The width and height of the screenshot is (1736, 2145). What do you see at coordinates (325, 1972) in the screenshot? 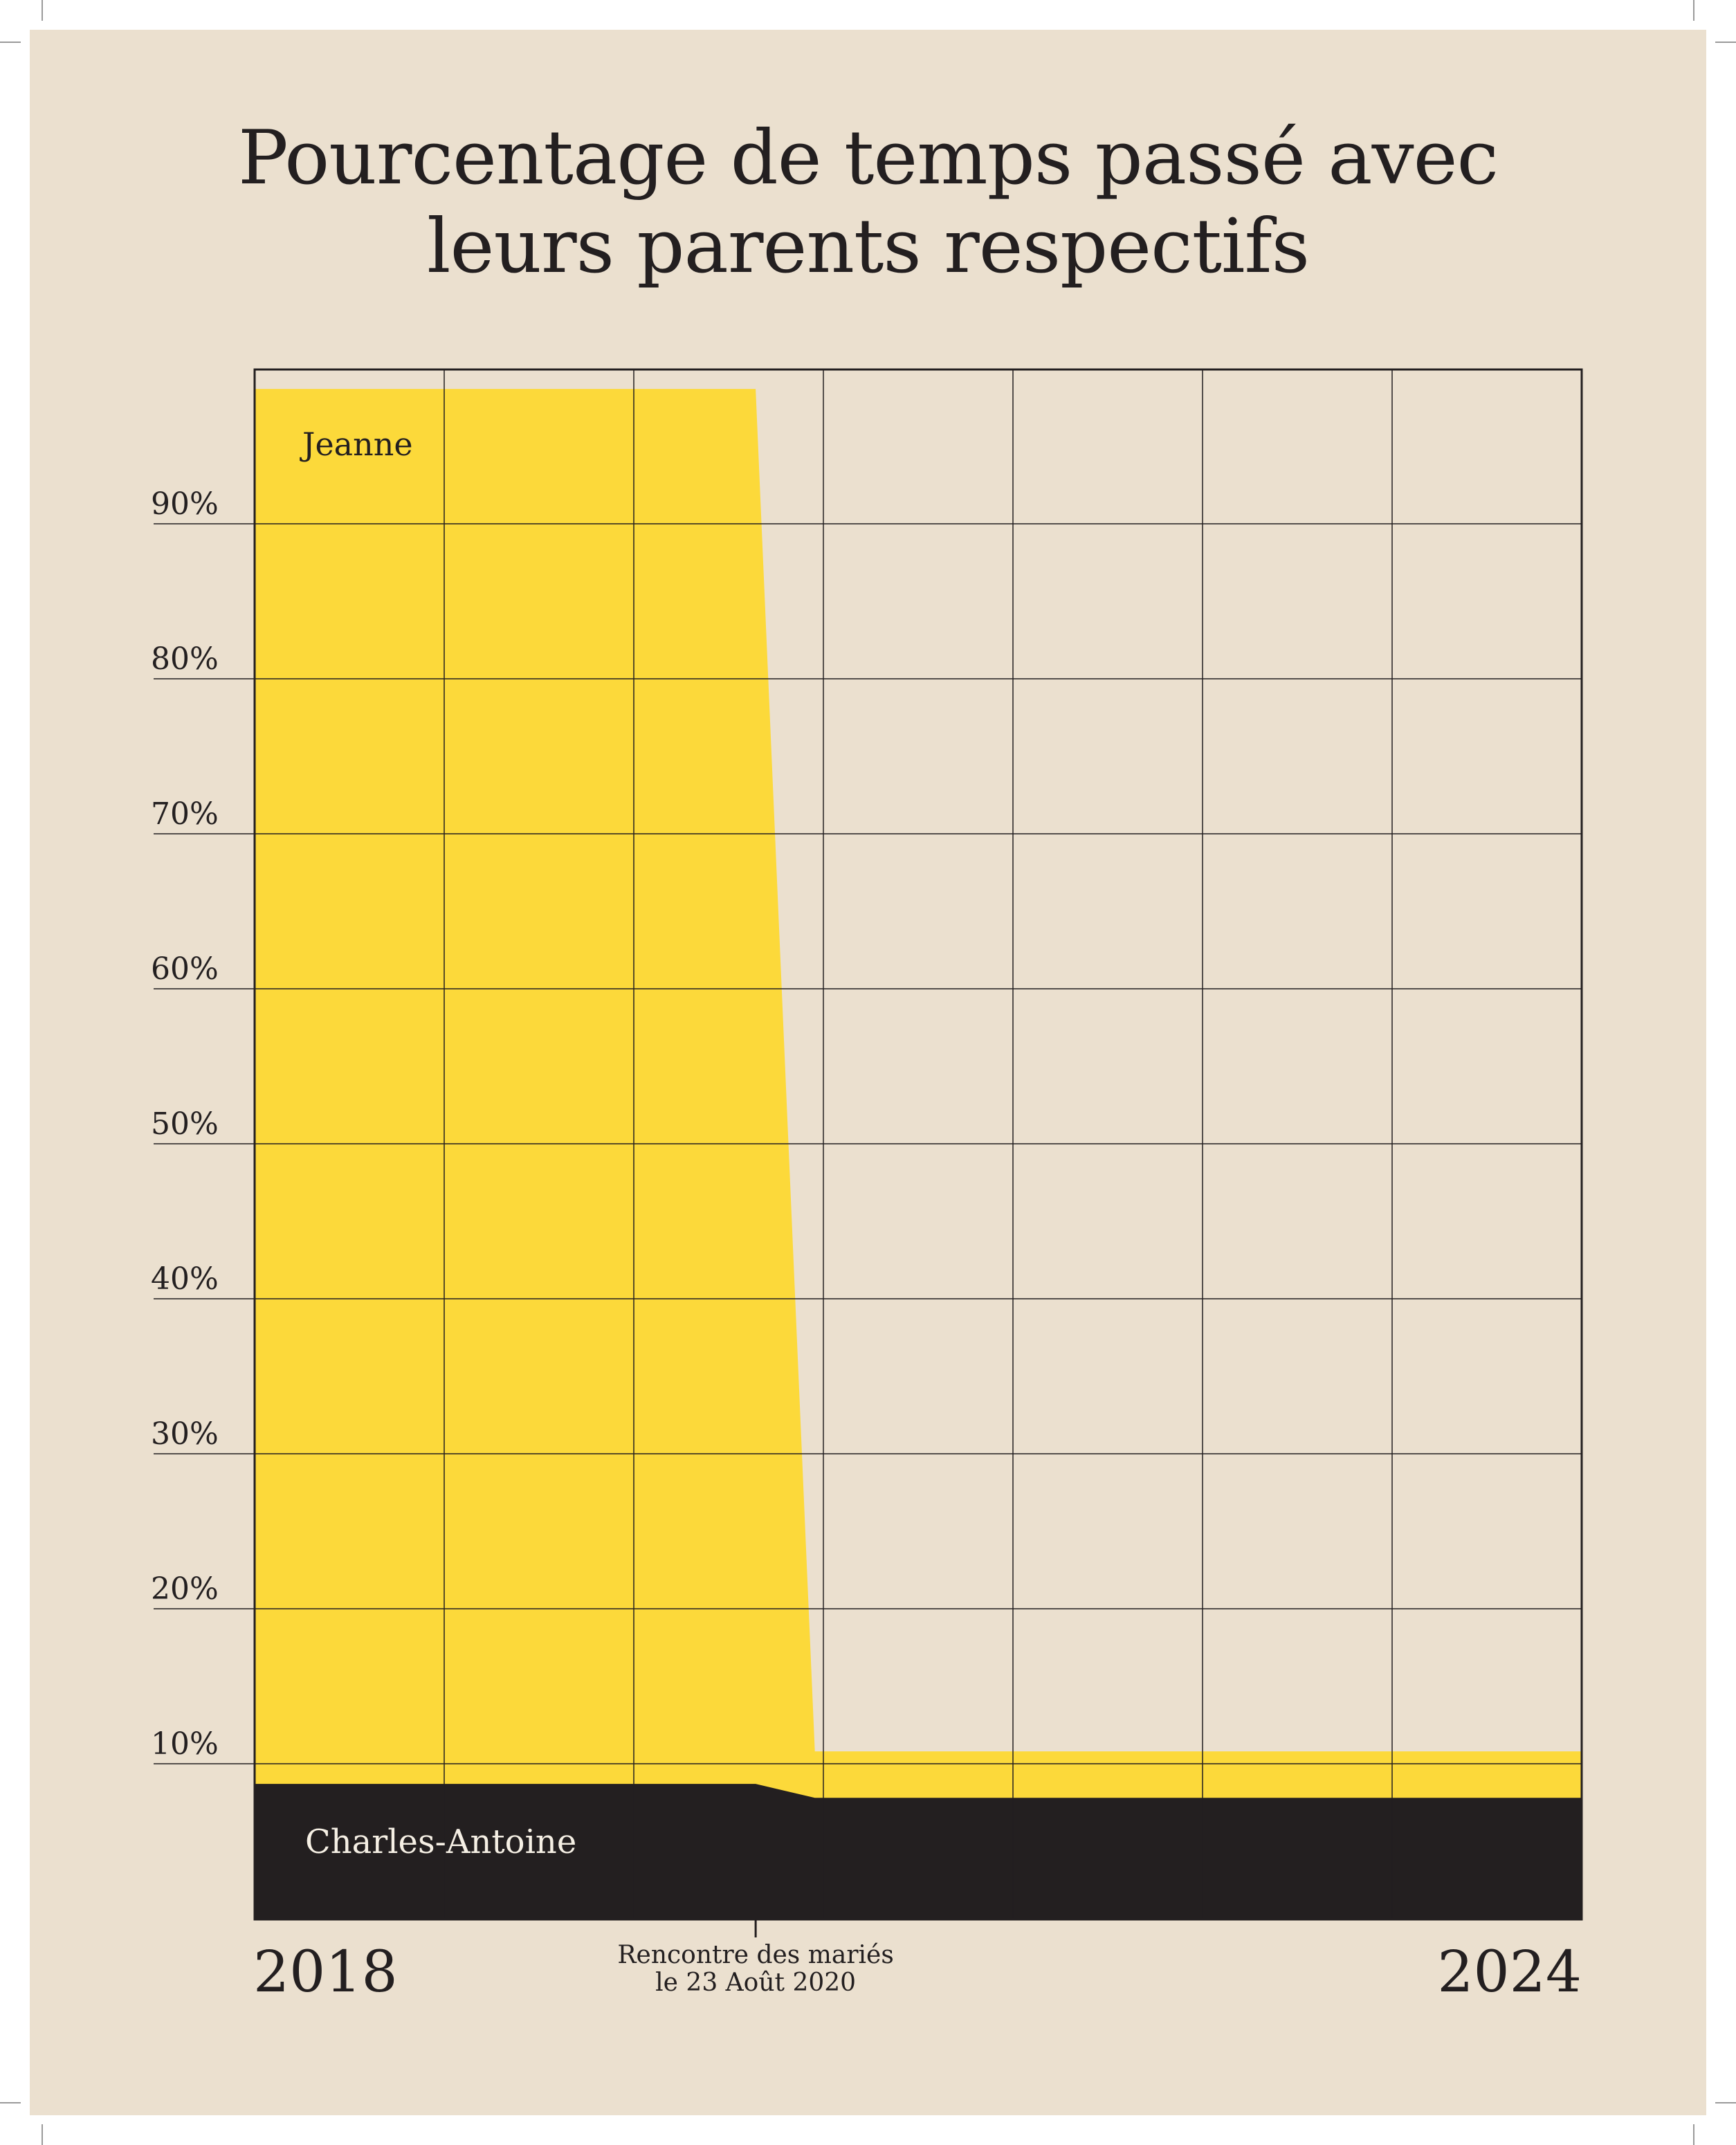
I see `x-tick-label-start: 2018` at bounding box center [325, 1972].